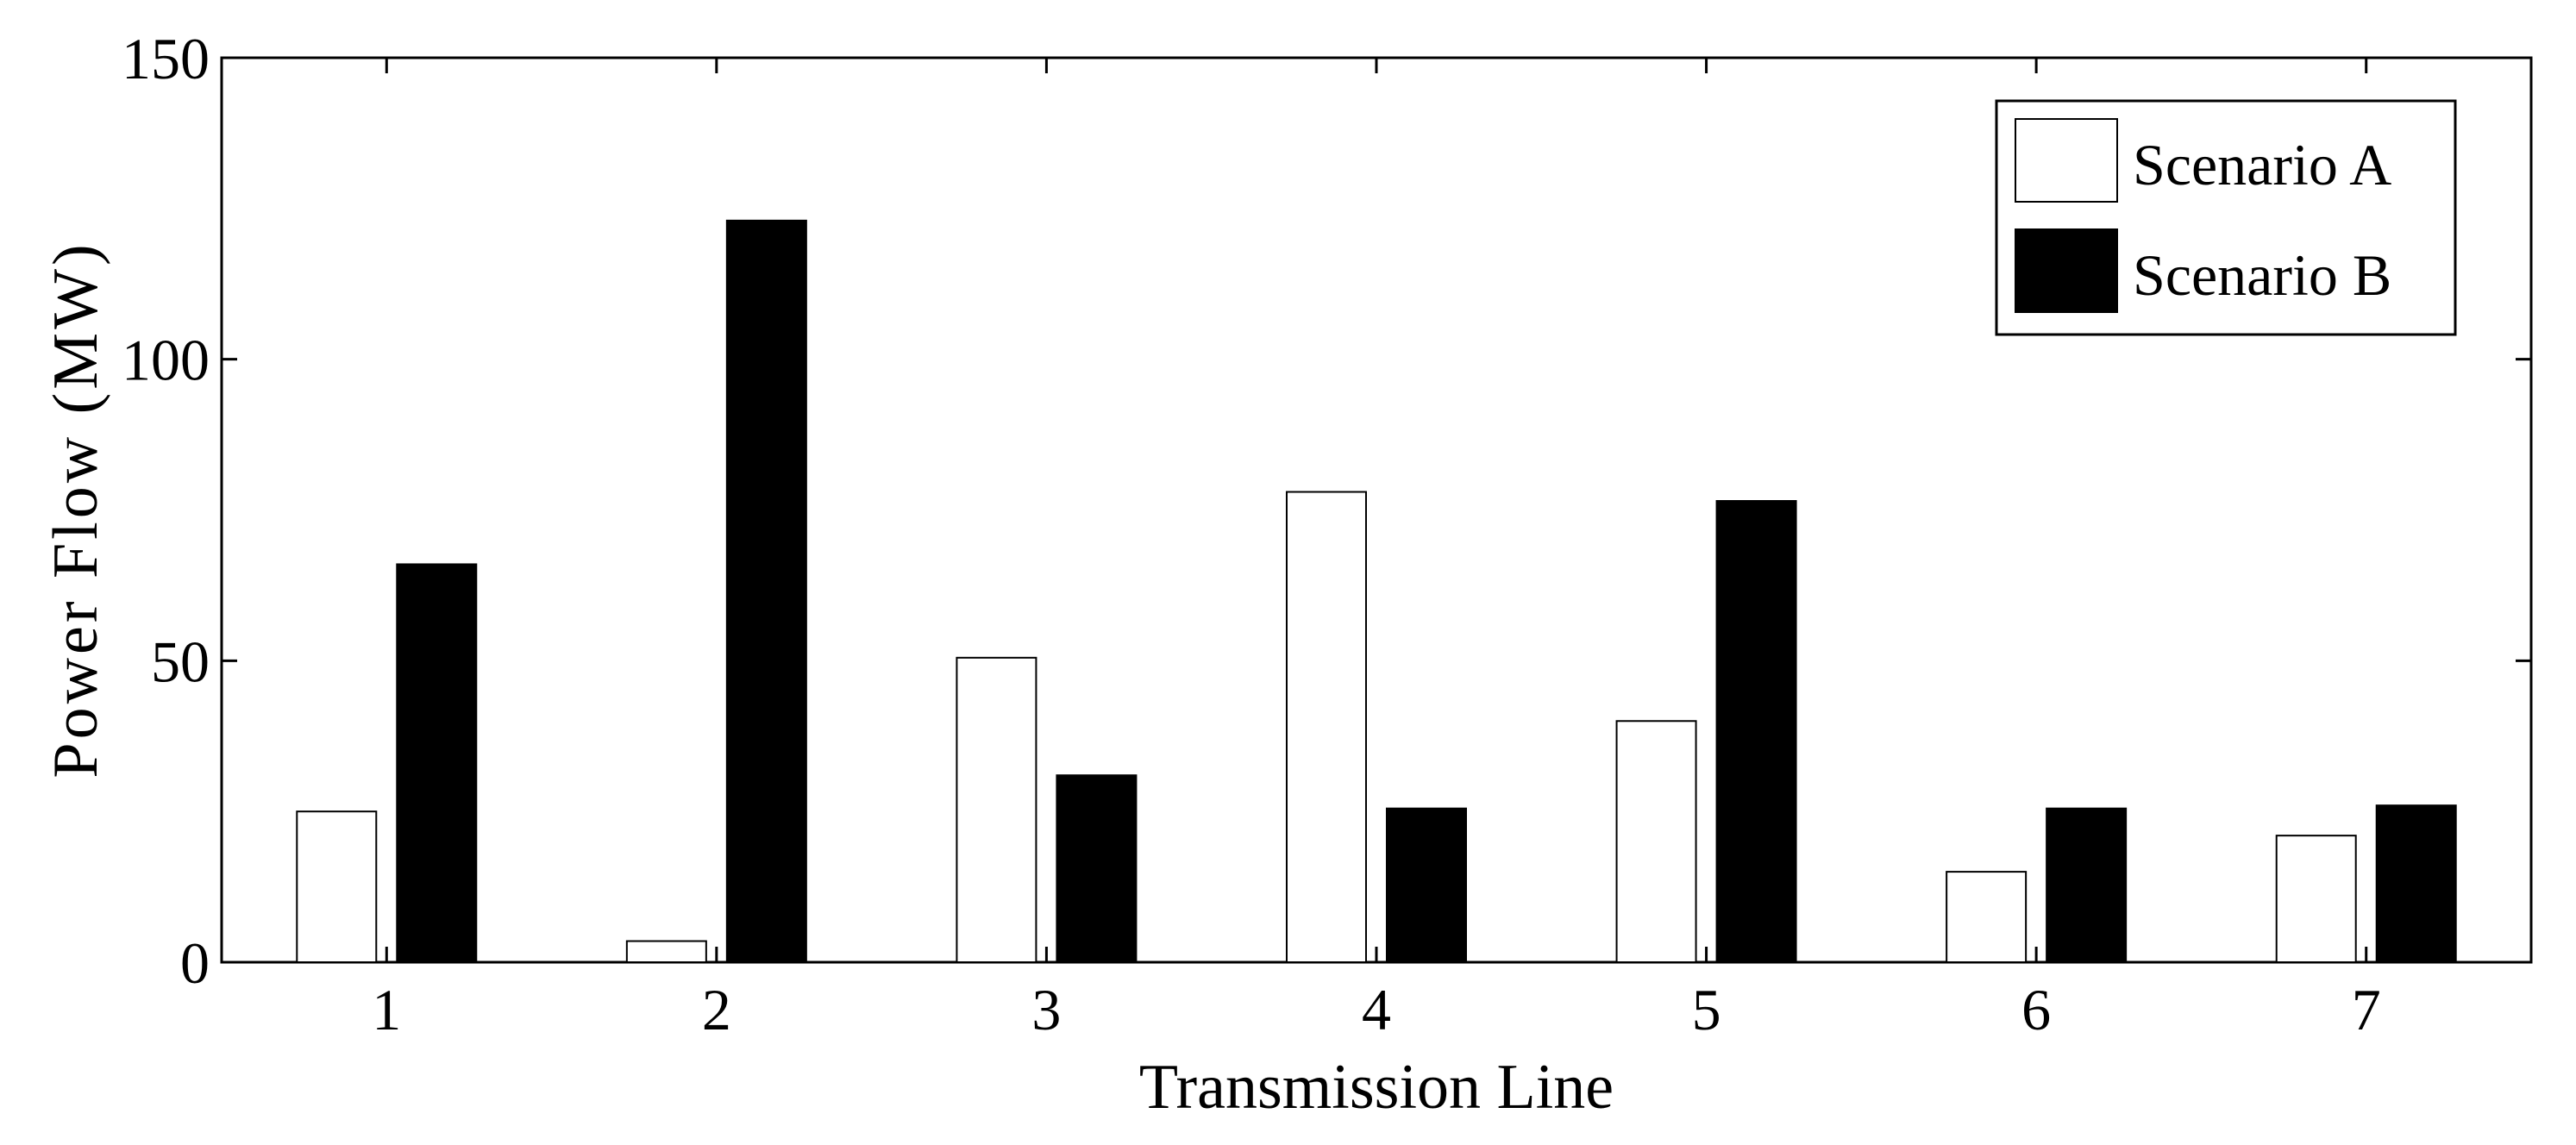  Describe the element at coordinates (2036, 1009) in the screenshot. I see `x-tick-label: 6` at that location.